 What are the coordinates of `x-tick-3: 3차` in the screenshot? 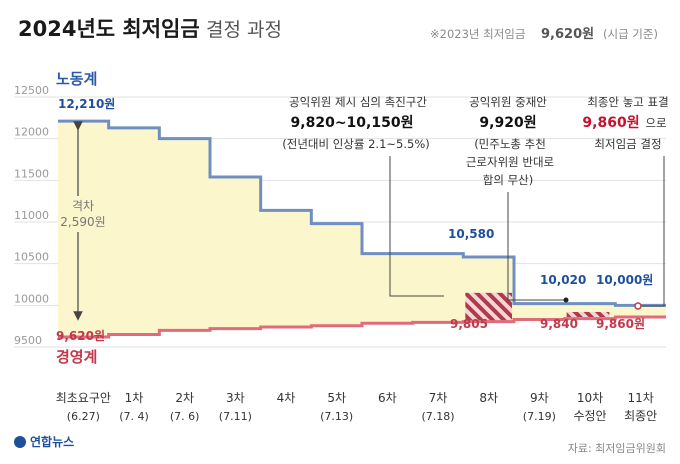 It's located at (235, 398).